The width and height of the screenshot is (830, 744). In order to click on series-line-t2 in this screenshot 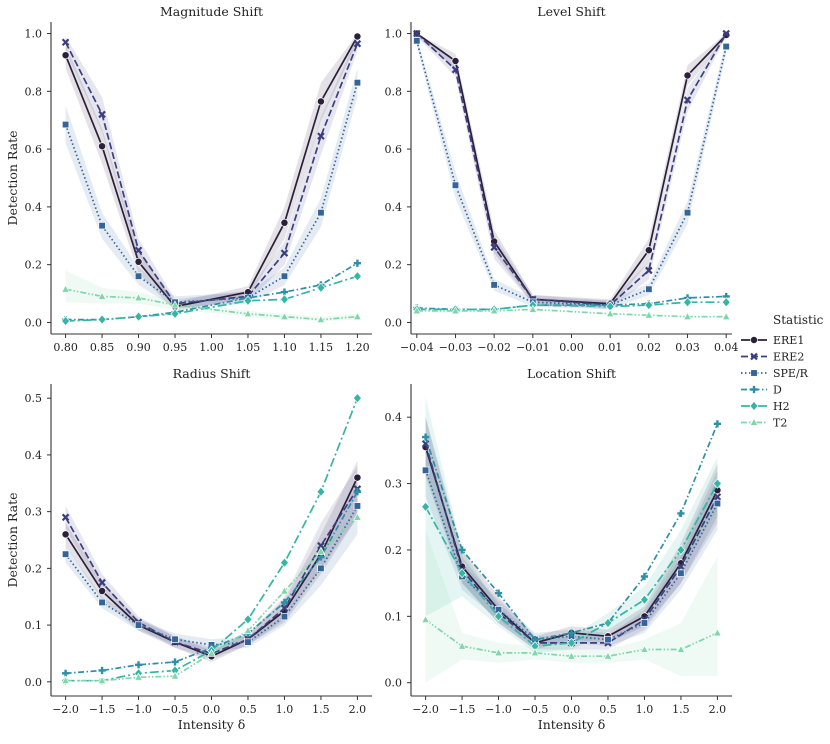, I will do `click(571, 313)`.